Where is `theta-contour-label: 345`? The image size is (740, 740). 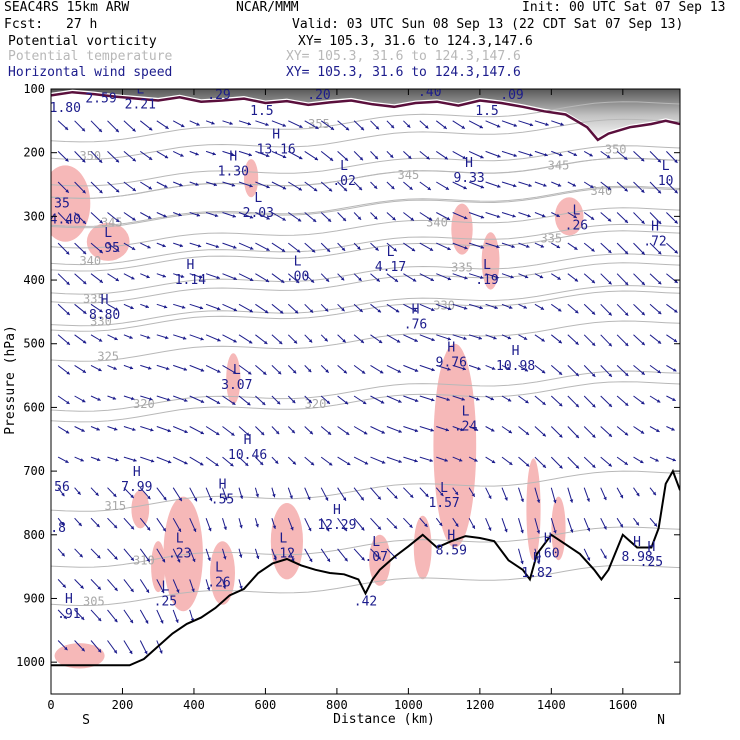
theta-contour-label: 345 is located at coordinates (112, 223).